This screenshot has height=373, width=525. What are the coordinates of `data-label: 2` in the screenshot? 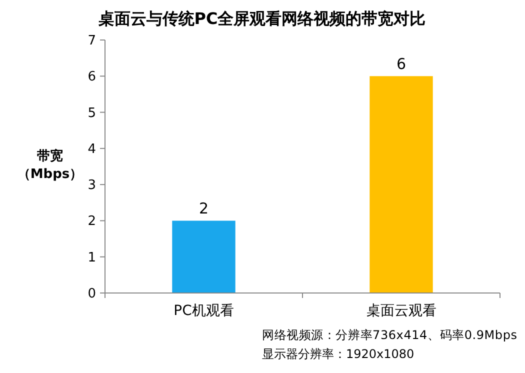 It's located at (203, 209).